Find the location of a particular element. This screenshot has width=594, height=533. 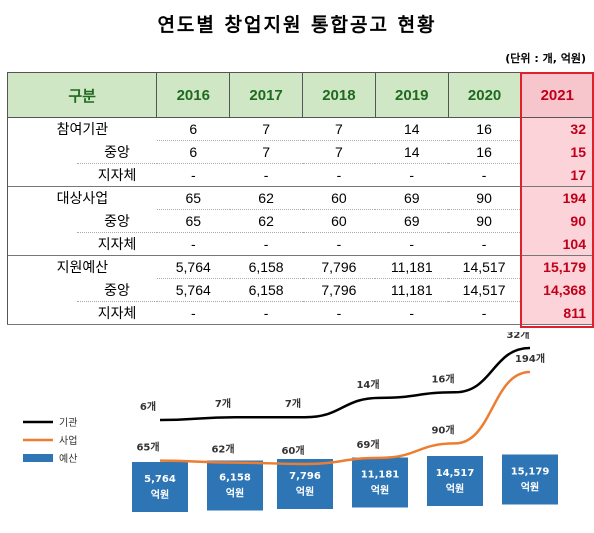

table-cell: 65 is located at coordinates (193, 221).